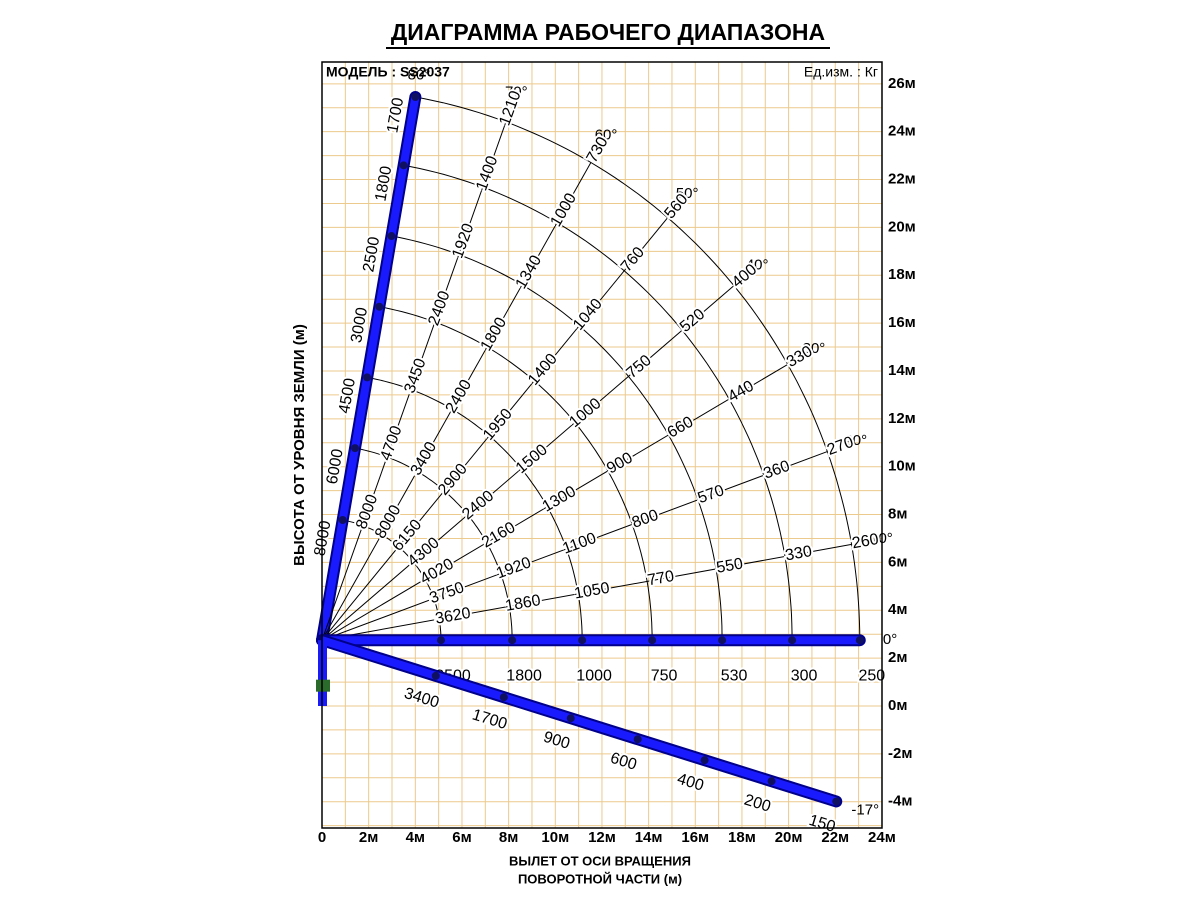 The width and height of the screenshot is (1200, 905). I want to click on x-tick-label: 22м, so click(835, 837).